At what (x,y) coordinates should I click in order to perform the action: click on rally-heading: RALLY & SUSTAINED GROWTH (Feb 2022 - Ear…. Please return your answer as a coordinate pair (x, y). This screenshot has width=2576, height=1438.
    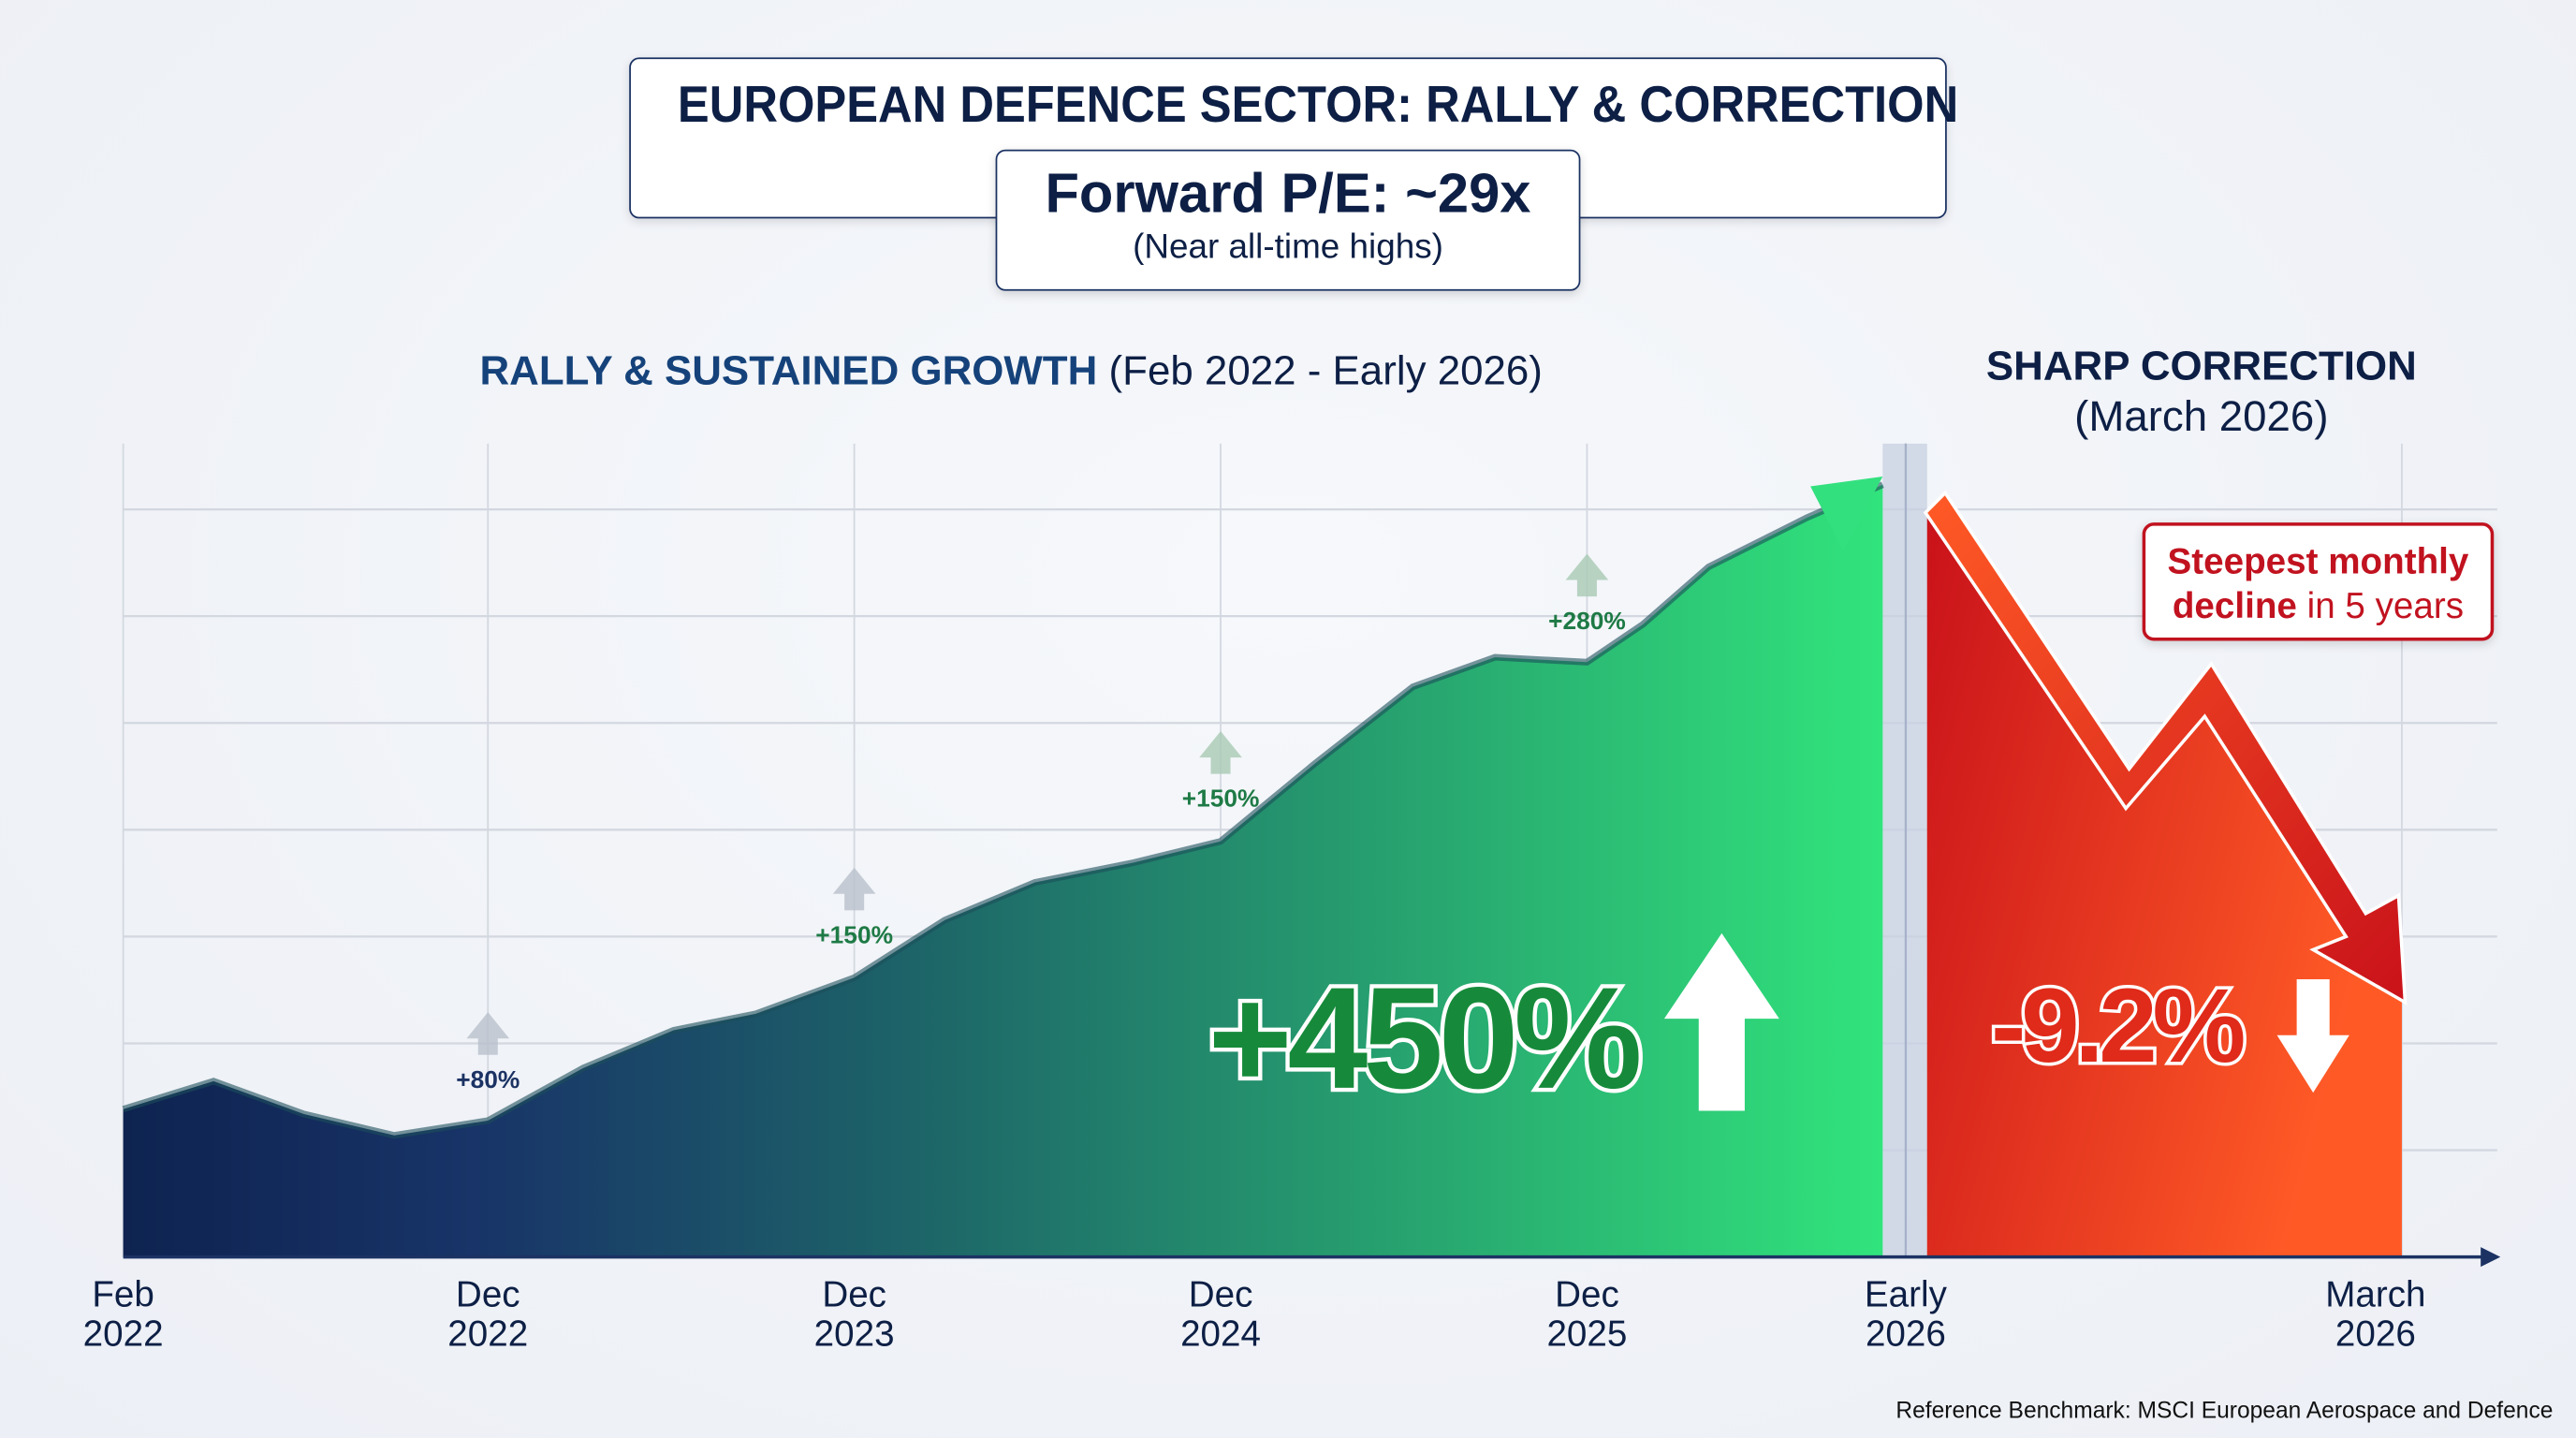
    Looking at the image, I should click on (1011, 372).